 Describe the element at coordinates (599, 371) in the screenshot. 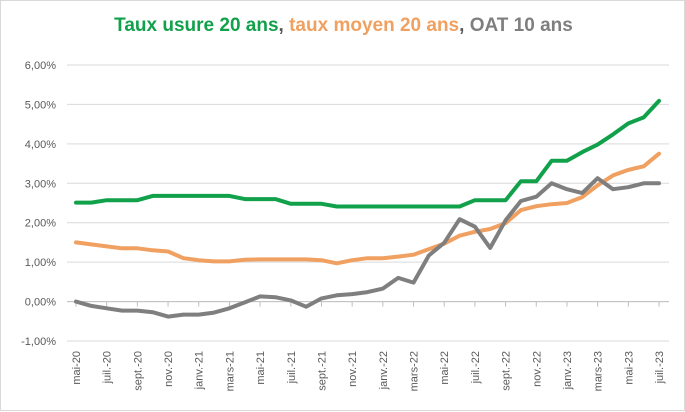

I see `x-tick-label: mars-23` at that location.